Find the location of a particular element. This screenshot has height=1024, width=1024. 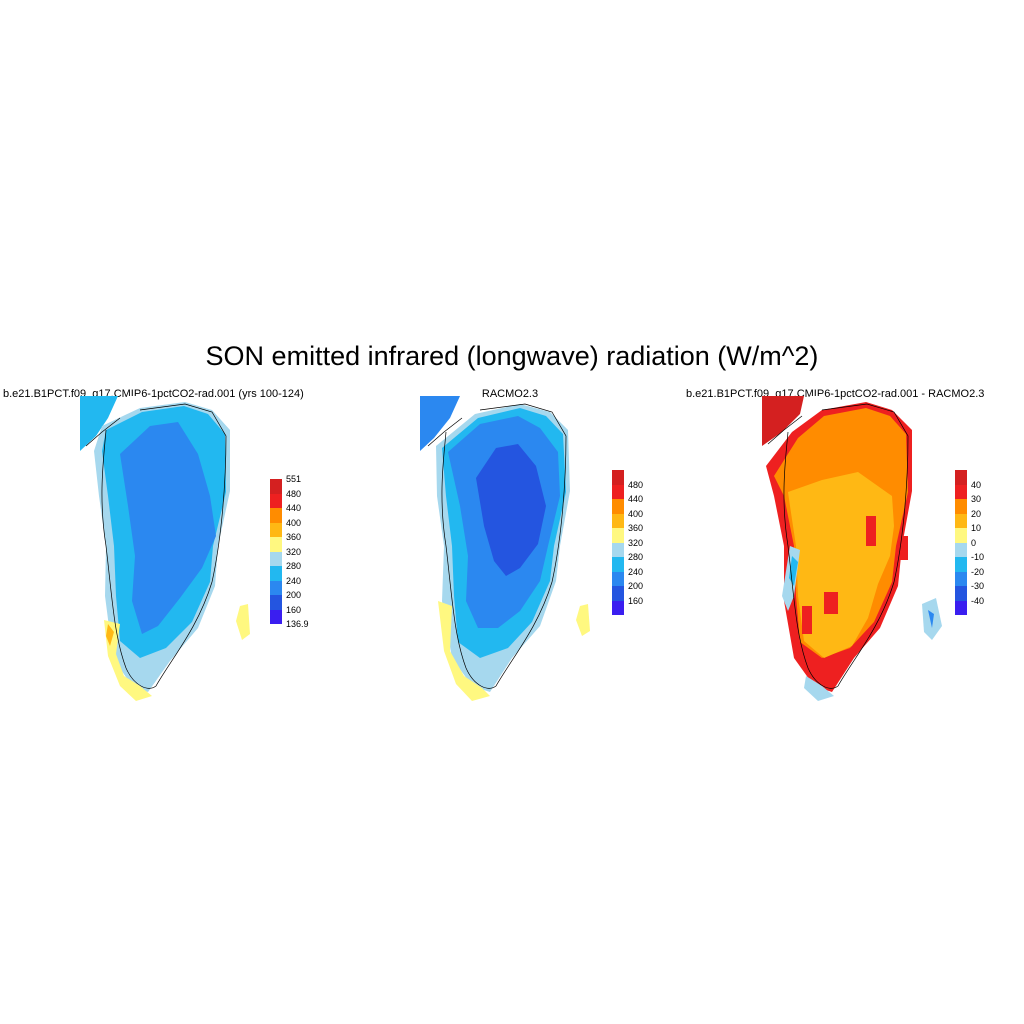

colorbar-label: 40 is located at coordinates (976, 484).